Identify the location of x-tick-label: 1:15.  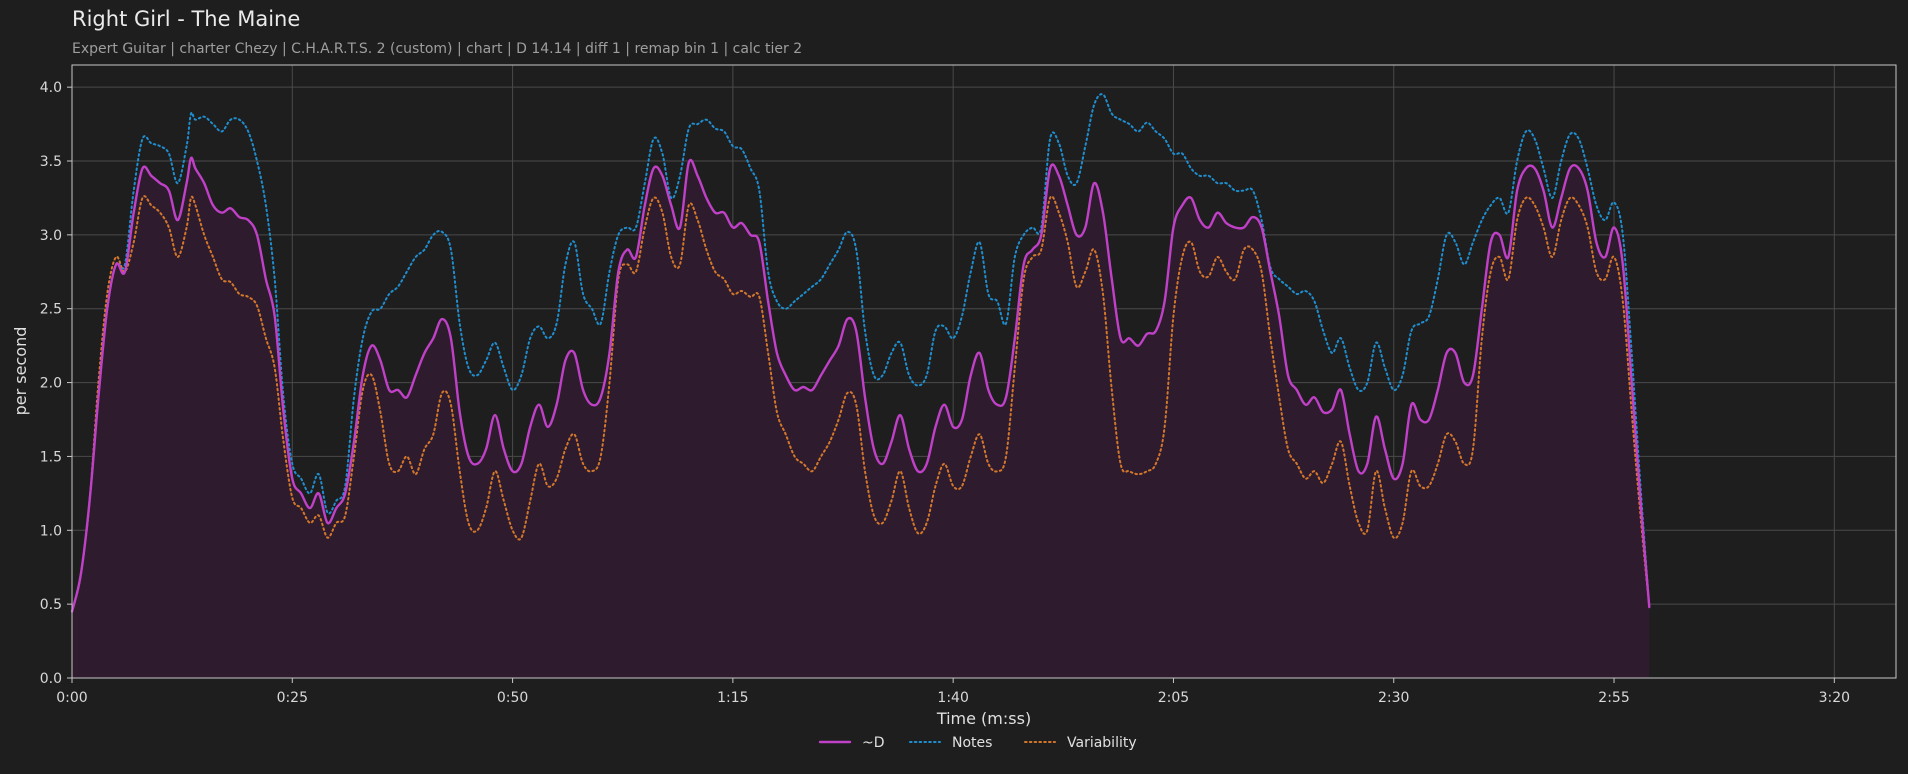
(732, 698).